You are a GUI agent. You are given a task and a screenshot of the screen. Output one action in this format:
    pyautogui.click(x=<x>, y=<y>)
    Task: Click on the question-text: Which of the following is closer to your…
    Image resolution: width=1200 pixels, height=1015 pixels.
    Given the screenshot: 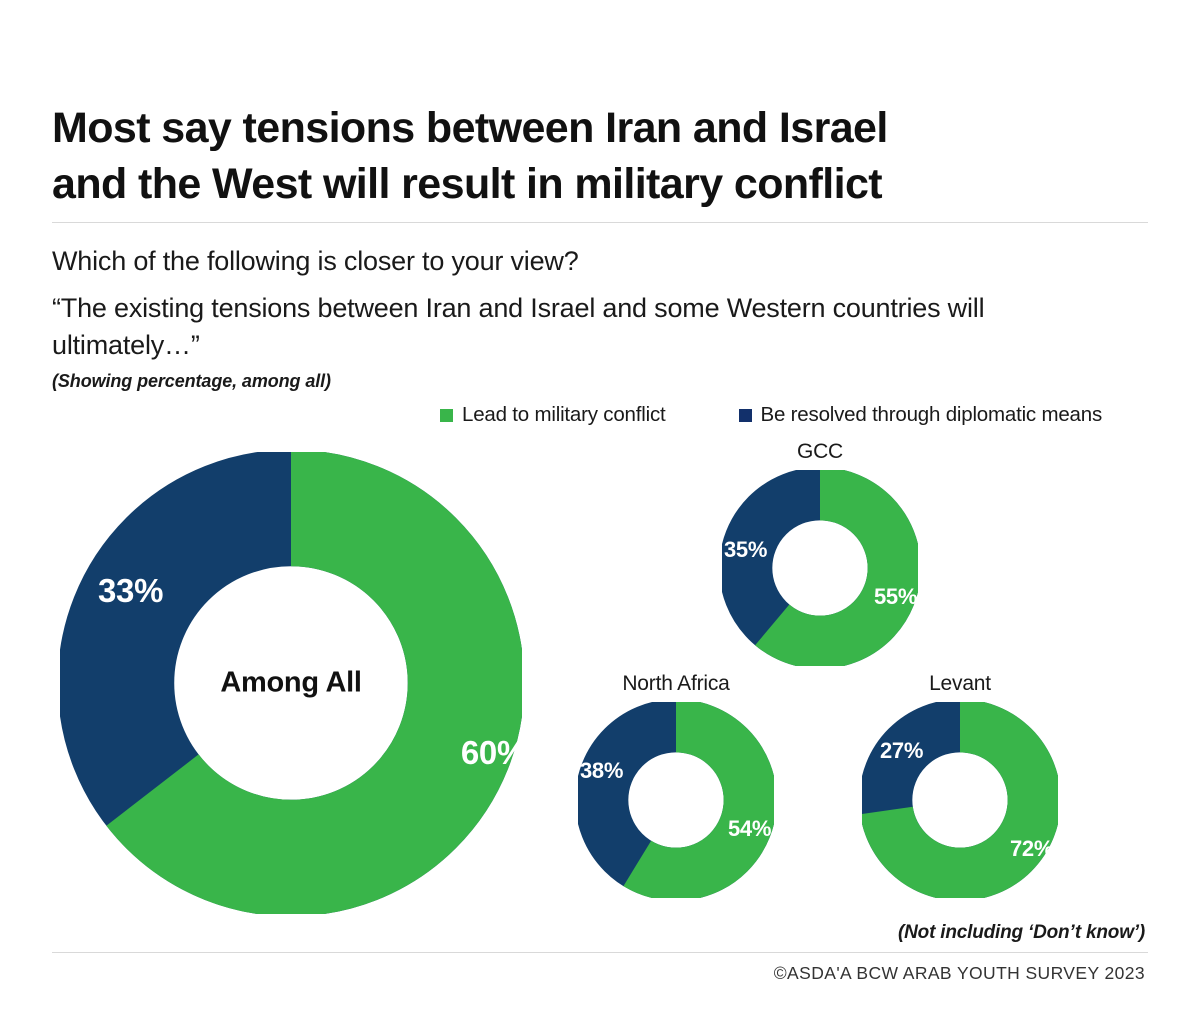 What is the action you would take?
    pyautogui.click(x=315, y=261)
    